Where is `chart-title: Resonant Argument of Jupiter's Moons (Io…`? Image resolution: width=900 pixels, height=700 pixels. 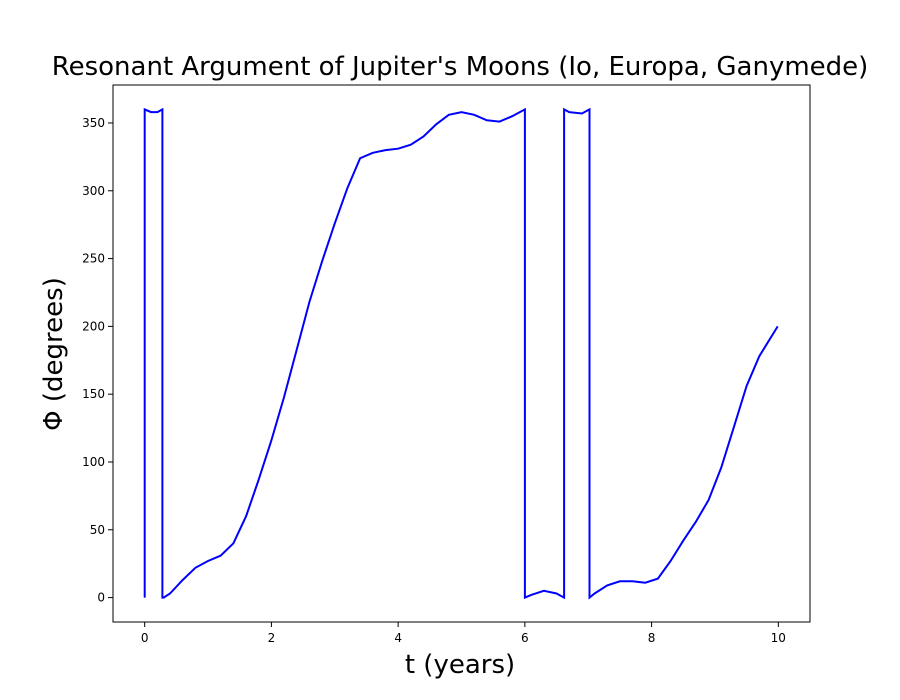 chart-title: Resonant Argument of Jupiter's Moons (Io… is located at coordinates (460, 67).